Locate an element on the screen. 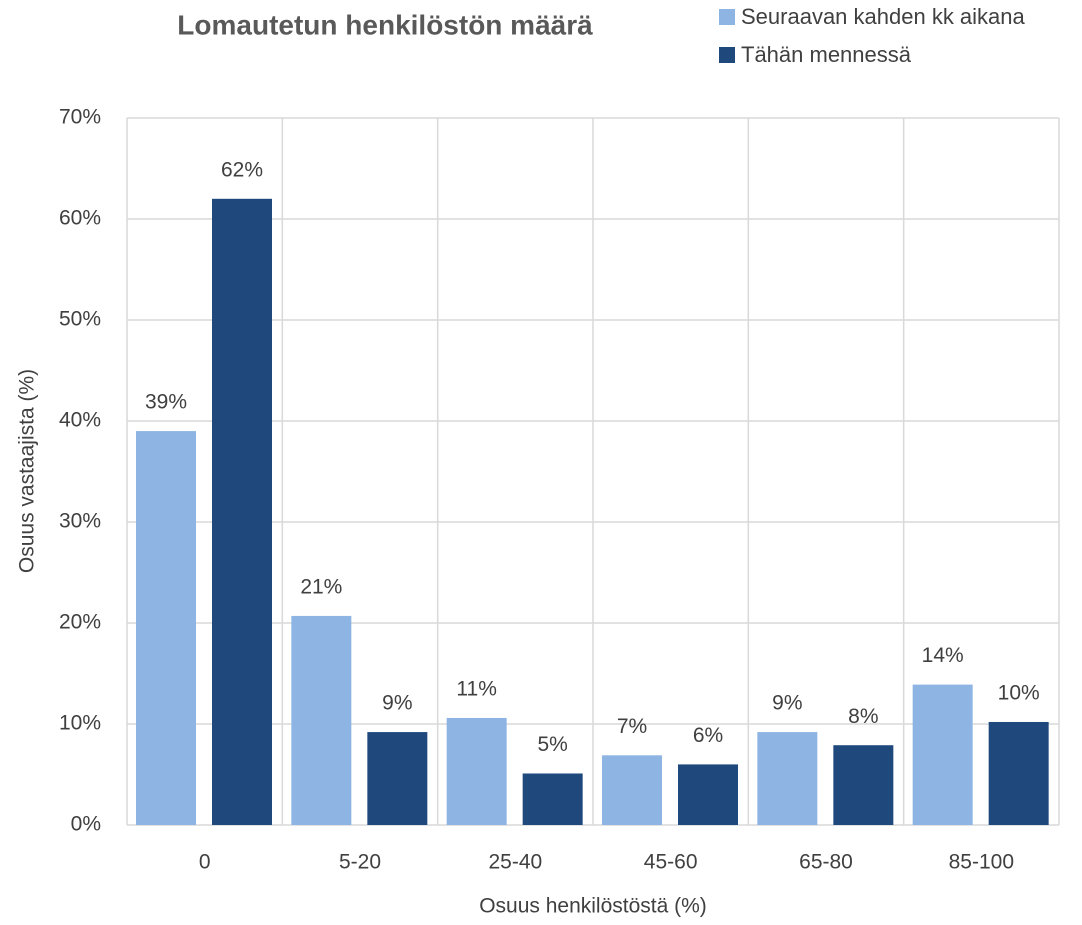  legend-label: Tähän mennessä is located at coordinates (826, 54).